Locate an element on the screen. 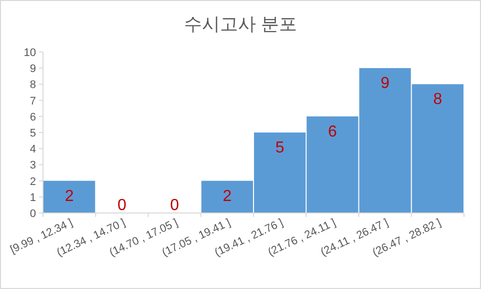  y-tick-label: 1 is located at coordinates (33, 198).